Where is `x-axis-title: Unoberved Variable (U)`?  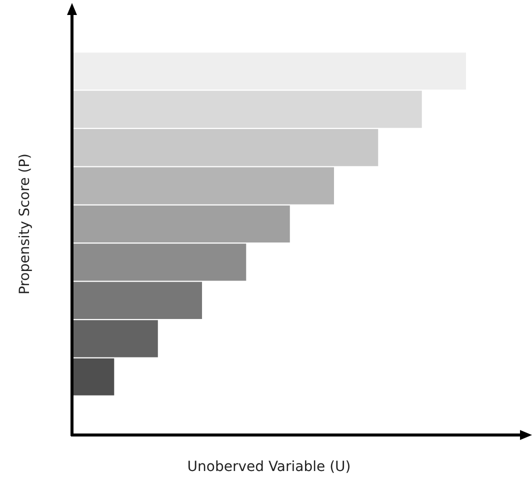 x-axis-title: Unoberved Variable (U) is located at coordinates (269, 467).